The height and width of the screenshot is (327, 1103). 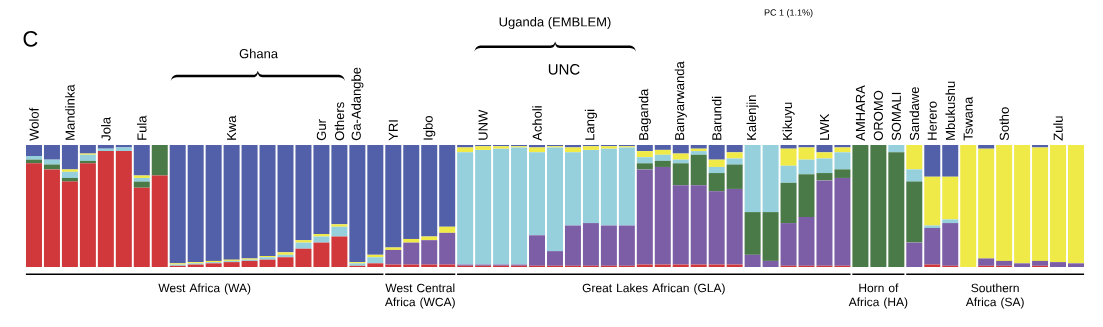 I want to click on x-tick-label: OROMO, so click(x=878, y=115).